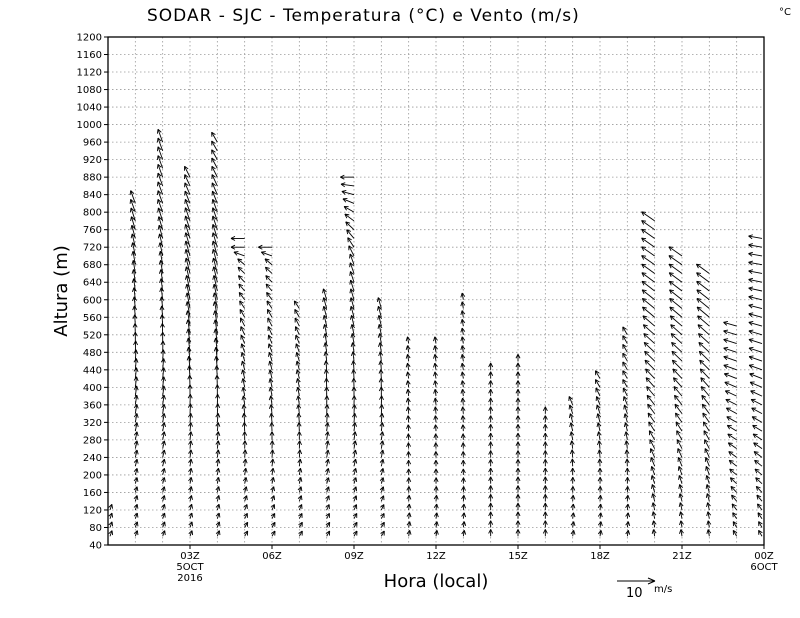  What do you see at coordinates (89, 125) in the screenshot?
I see `y-tick-label: 1000` at bounding box center [89, 125].